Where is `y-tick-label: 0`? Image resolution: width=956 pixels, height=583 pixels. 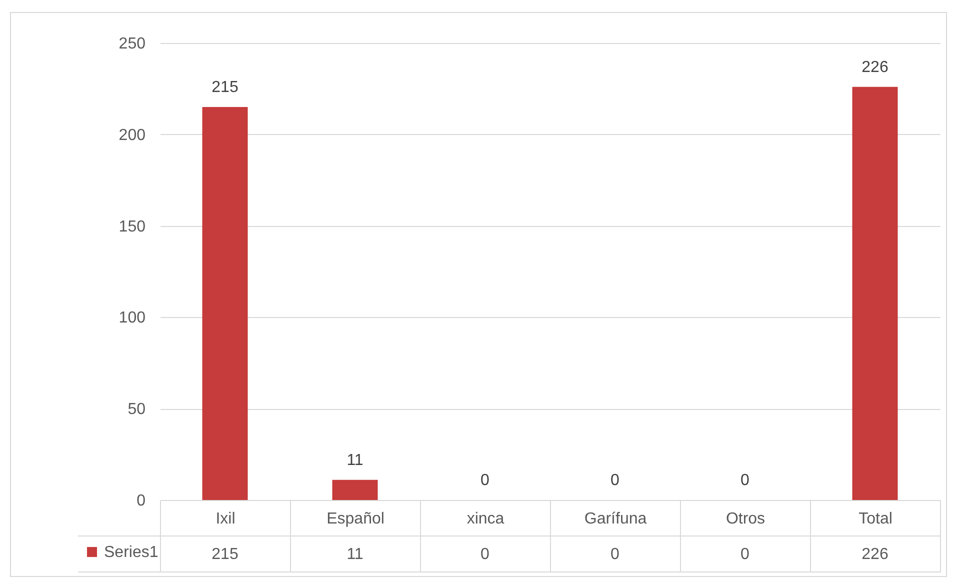 y-tick-label: 0 is located at coordinates (141, 501).